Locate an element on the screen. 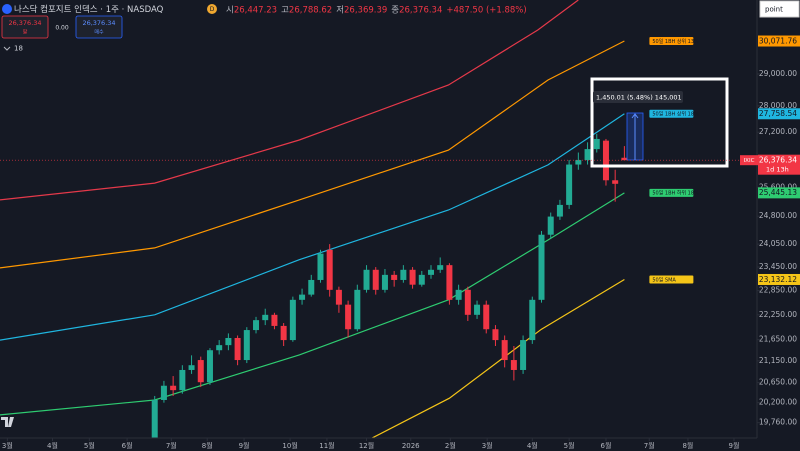 The height and width of the screenshot is (451, 800). ohlc-value: 26,447.23 is located at coordinates (255, 10).